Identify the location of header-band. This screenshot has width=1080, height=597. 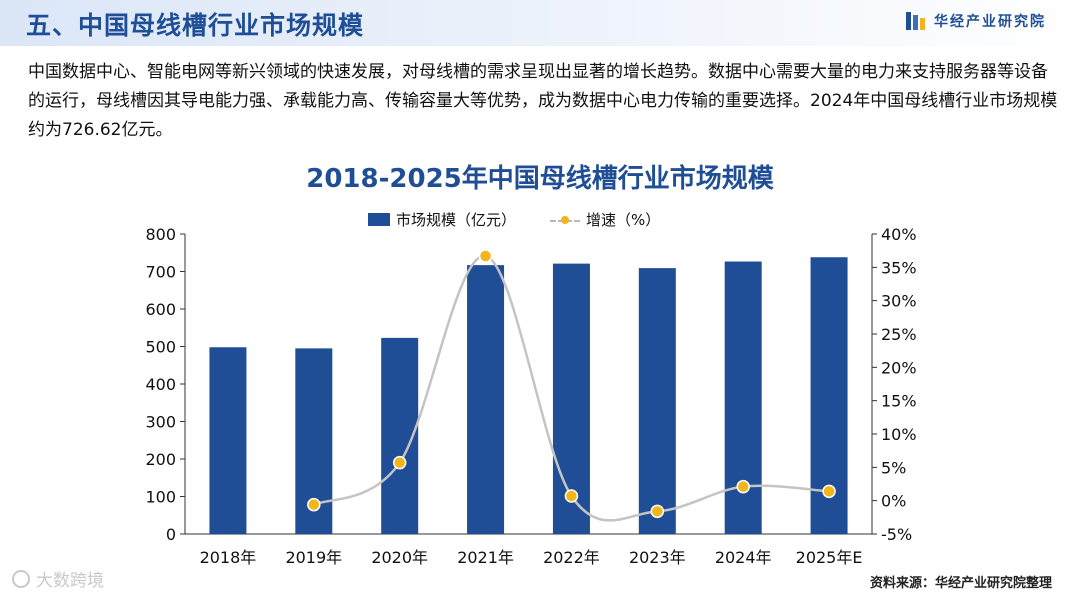
(540, 23).